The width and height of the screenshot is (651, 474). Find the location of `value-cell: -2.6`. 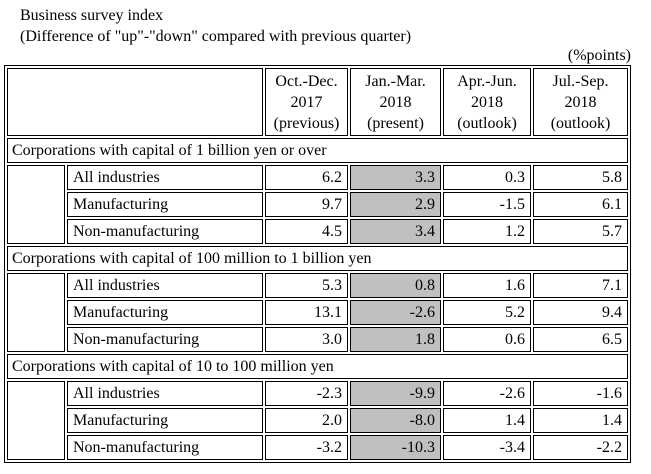

value-cell: -2.6 is located at coordinates (487, 393).